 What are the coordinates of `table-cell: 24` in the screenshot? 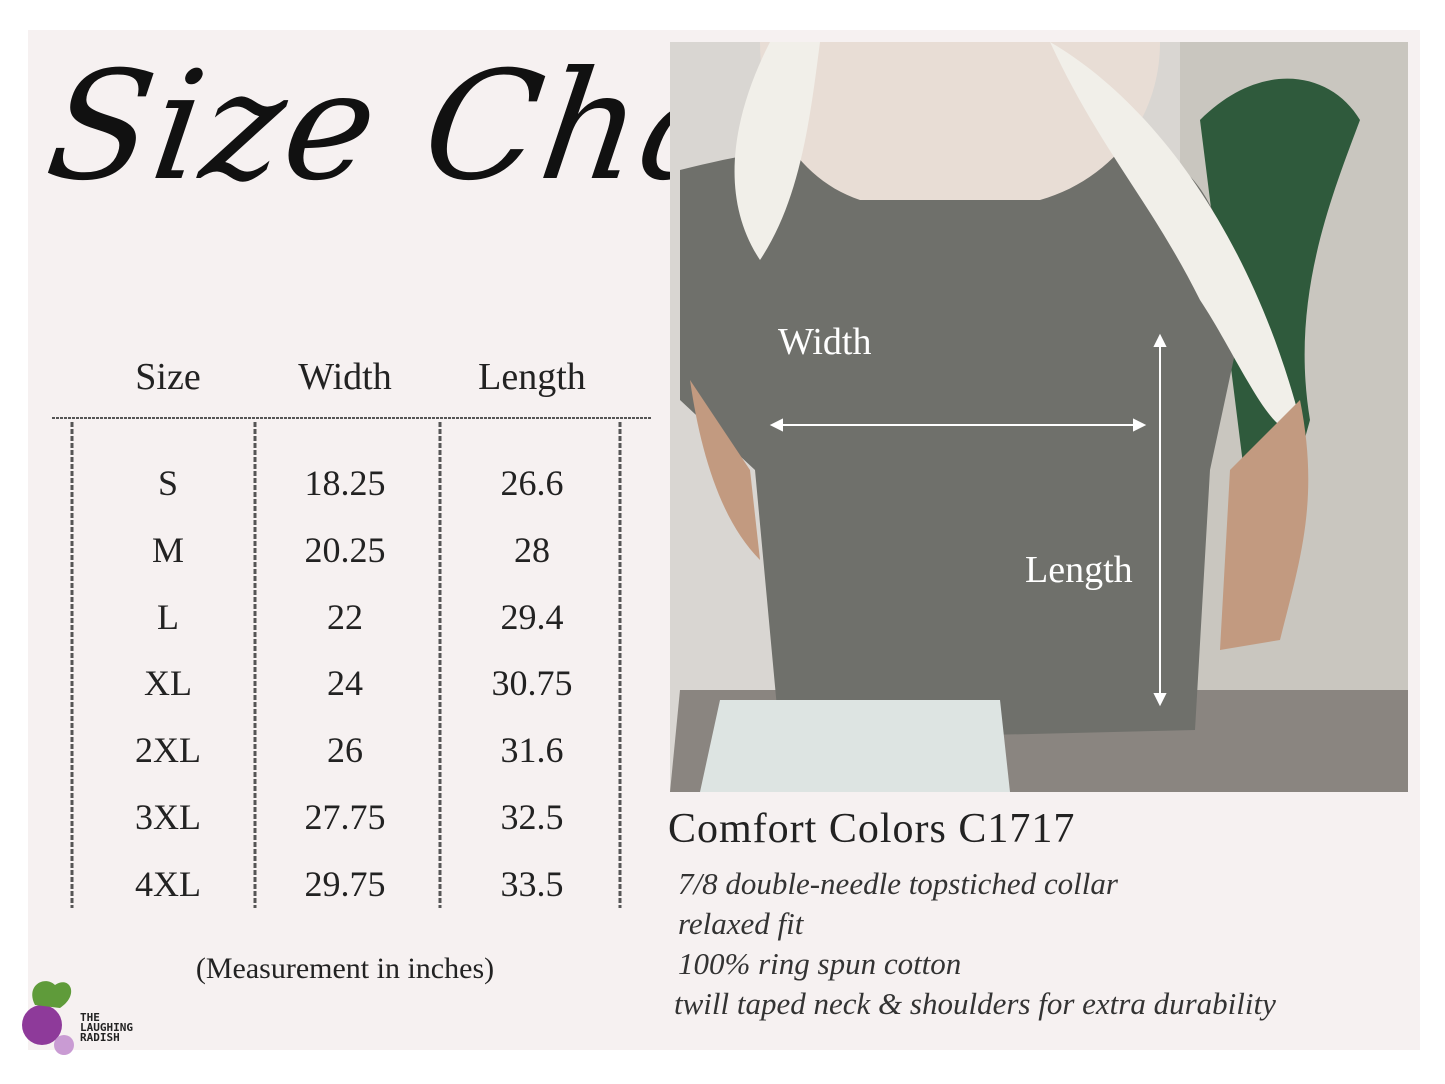 It's located at (345, 683).